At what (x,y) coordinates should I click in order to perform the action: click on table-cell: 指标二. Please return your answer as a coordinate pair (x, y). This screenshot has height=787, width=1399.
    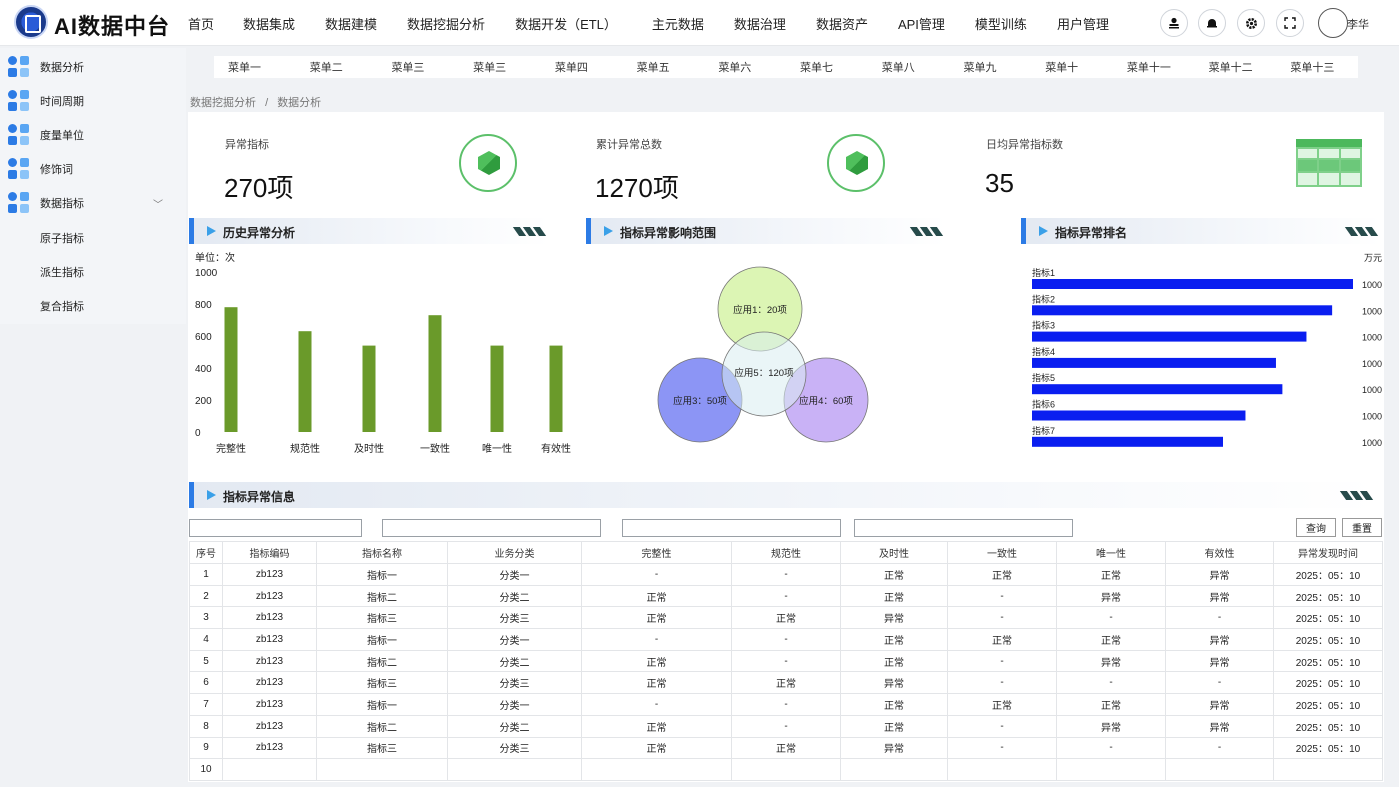
    Looking at the image, I should click on (382, 661).